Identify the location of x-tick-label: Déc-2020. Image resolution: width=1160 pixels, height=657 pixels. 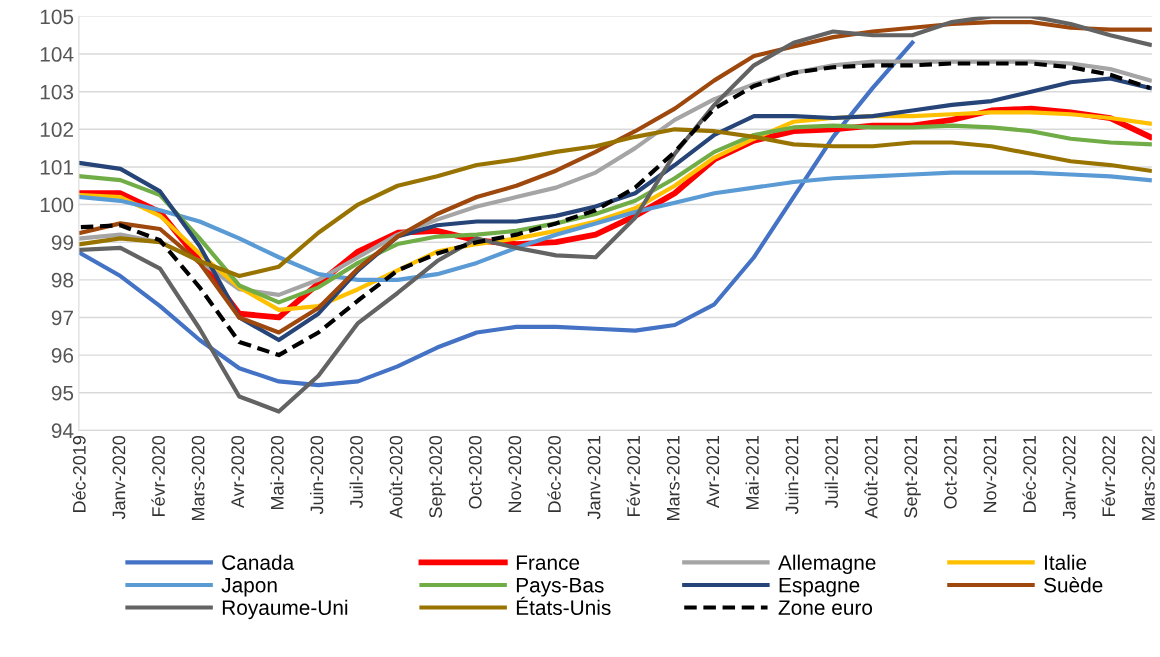
(554, 473).